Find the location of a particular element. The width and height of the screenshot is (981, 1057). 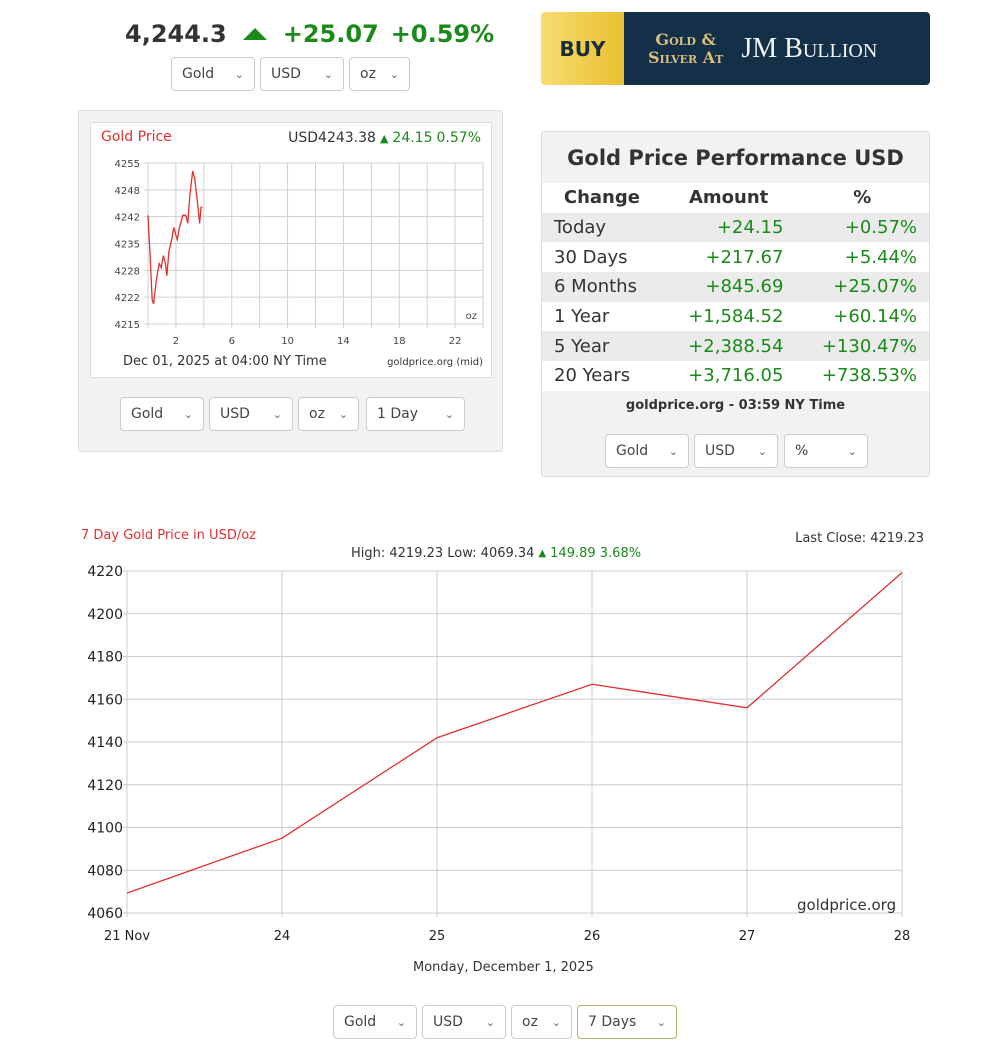

x-tick-label: 6 is located at coordinates (232, 341).